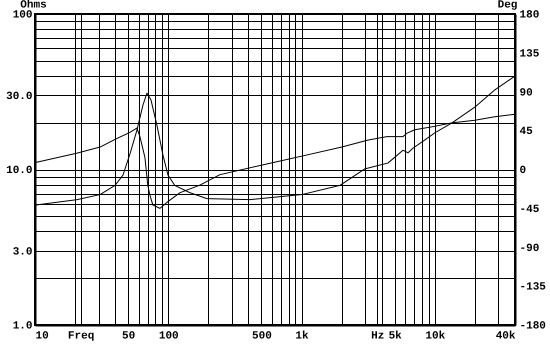 This screenshot has width=550, height=349. I want to click on y-tick-label: 10.0, so click(19, 171).